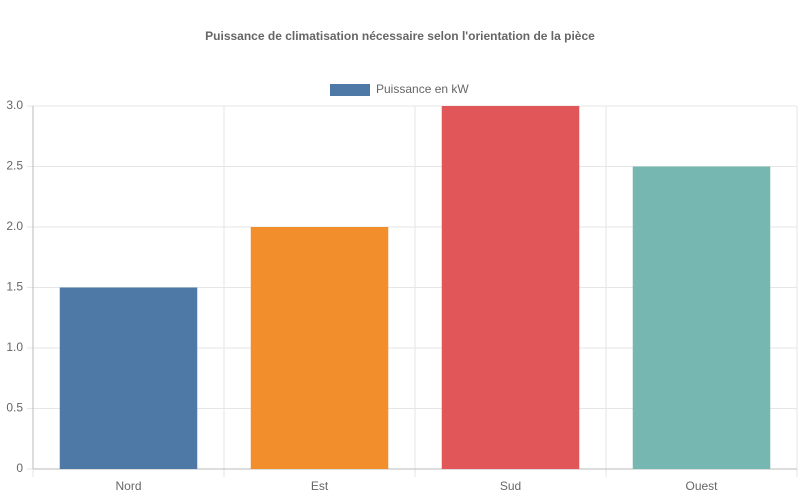 The height and width of the screenshot is (500, 800). Describe the element at coordinates (701, 486) in the screenshot. I see `x-tick-label: Ouest` at that location.